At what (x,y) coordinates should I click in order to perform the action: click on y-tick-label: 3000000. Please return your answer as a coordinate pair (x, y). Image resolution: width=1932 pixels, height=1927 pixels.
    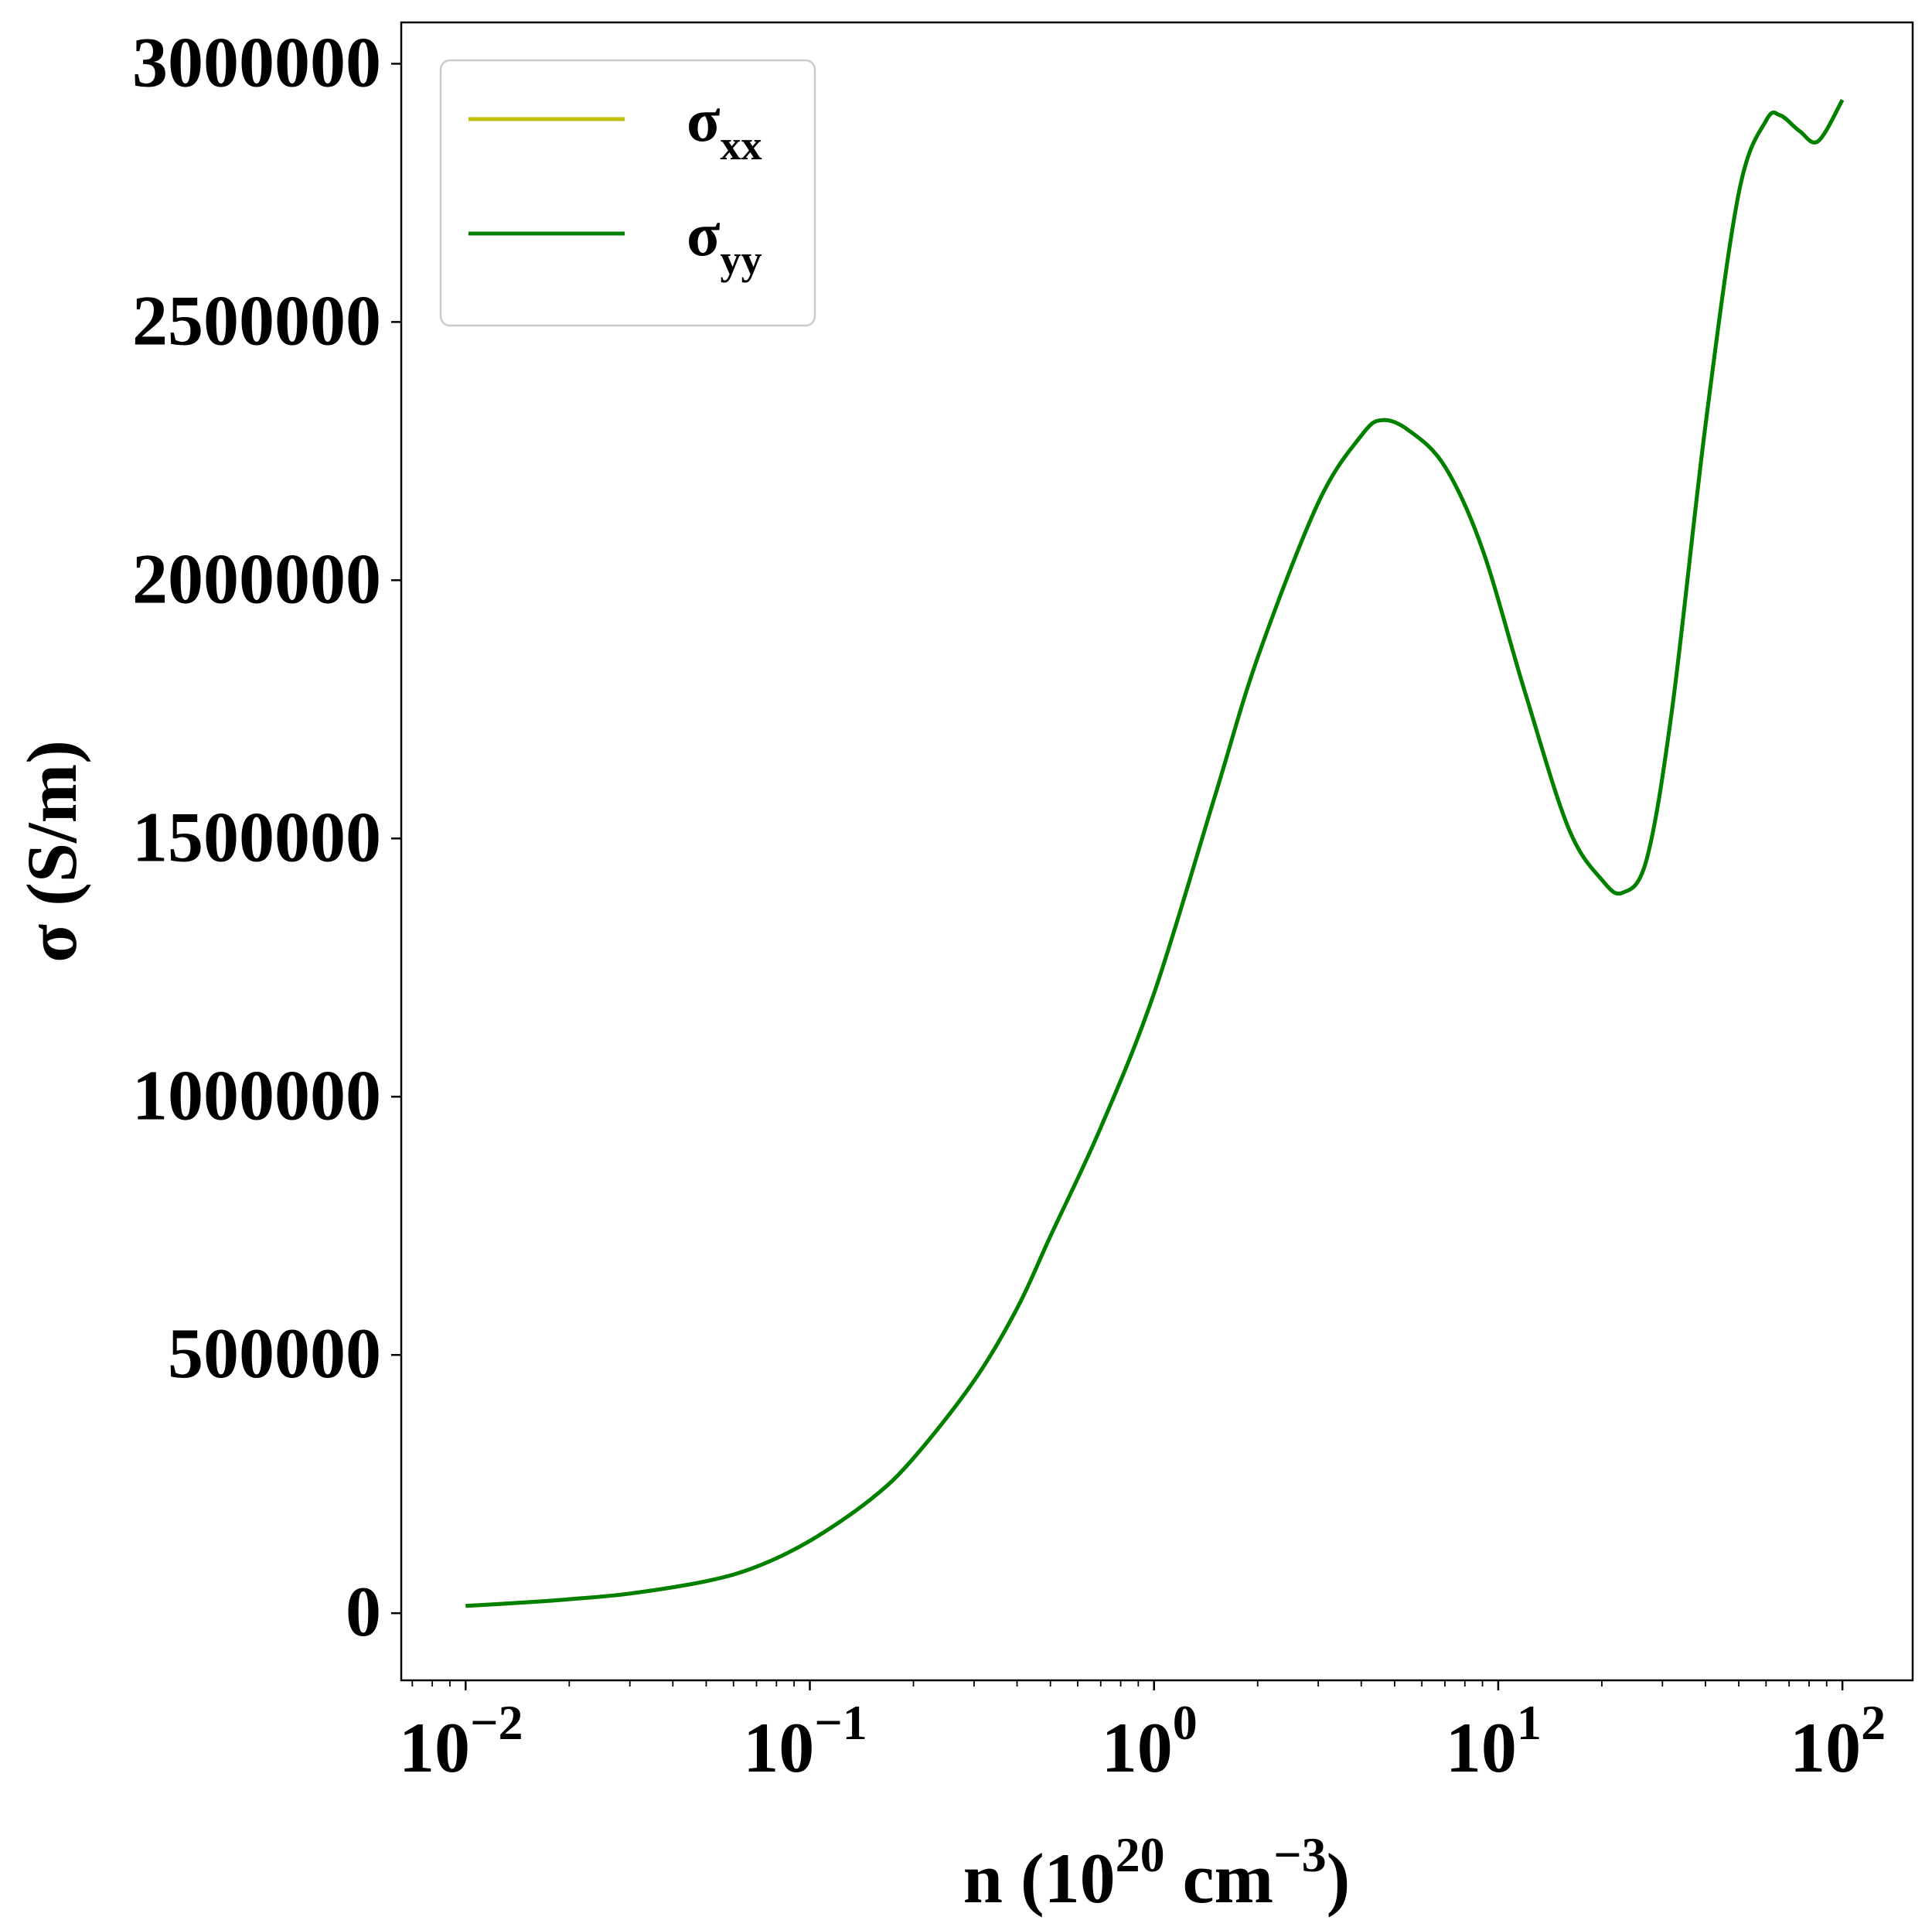
    Looking at the image, I should click on (256, 61).